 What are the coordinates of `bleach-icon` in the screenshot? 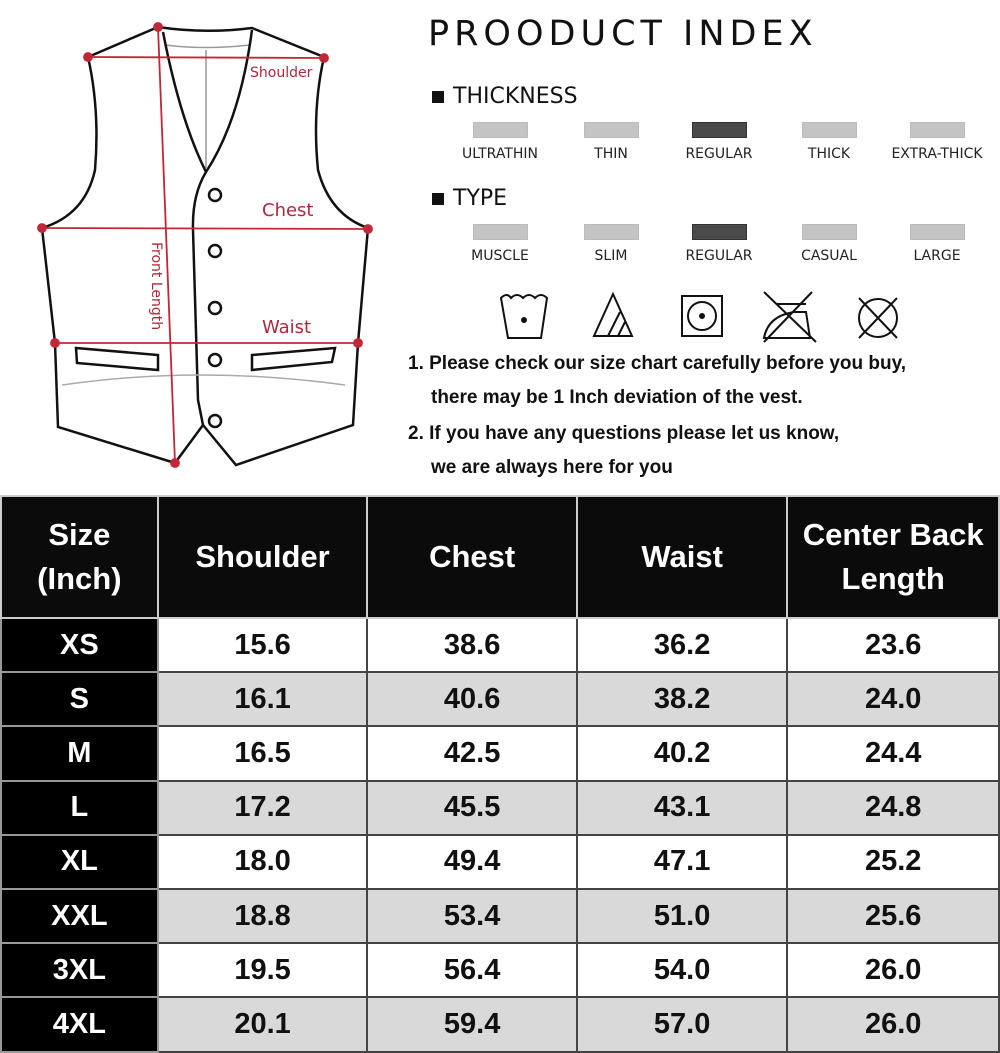 It's located at (613, 314).